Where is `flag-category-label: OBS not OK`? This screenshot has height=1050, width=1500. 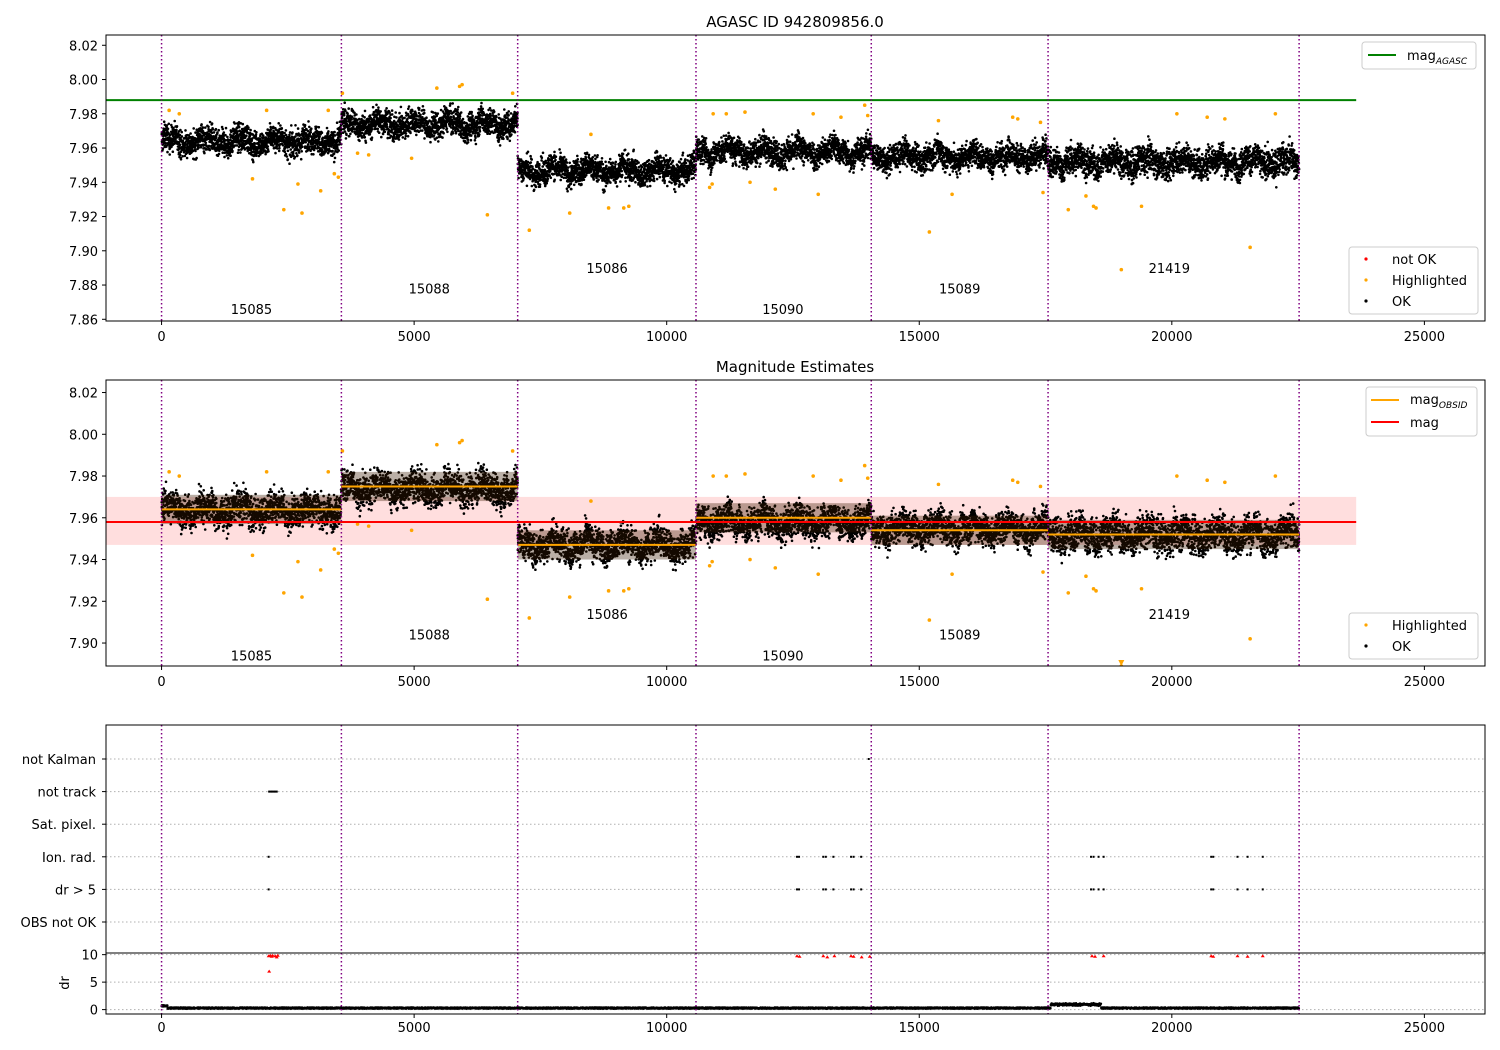 flag-category-label: OBS not OK is located at coordinates (59, 923).